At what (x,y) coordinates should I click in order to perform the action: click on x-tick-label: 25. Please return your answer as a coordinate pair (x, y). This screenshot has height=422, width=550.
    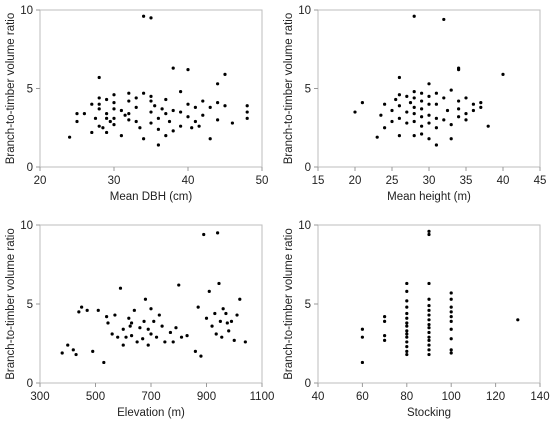
    Looking at the image, I should click on (392, 181).